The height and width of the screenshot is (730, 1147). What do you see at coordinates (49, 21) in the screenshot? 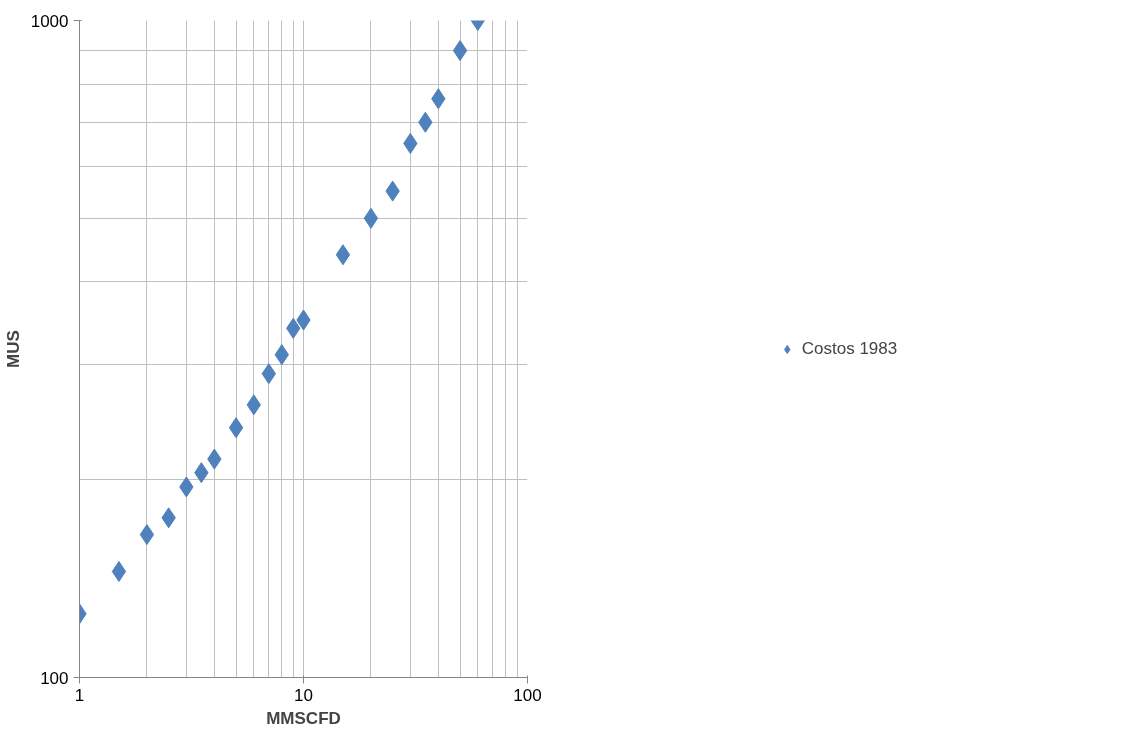
I see `y-tick-label: 1000` at bounding box center [49, 21].